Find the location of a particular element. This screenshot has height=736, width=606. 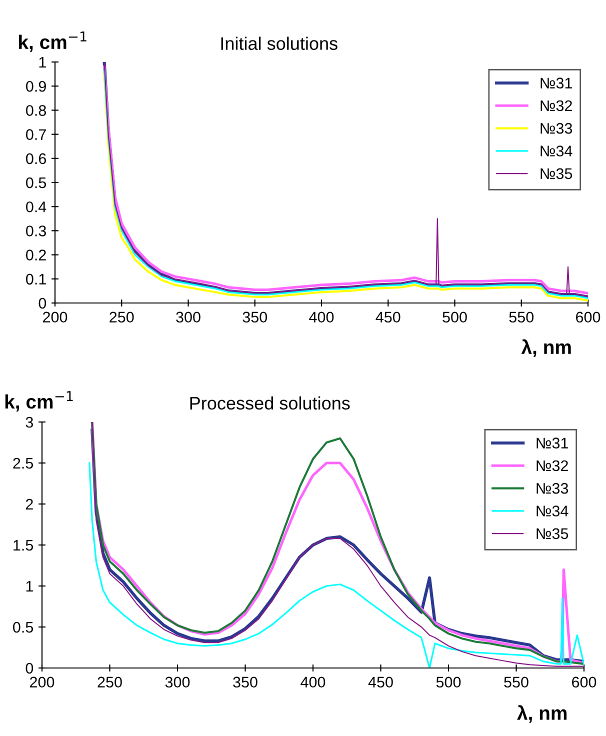

y-tick-label: 1.5 is located at coordinates (24, 545).